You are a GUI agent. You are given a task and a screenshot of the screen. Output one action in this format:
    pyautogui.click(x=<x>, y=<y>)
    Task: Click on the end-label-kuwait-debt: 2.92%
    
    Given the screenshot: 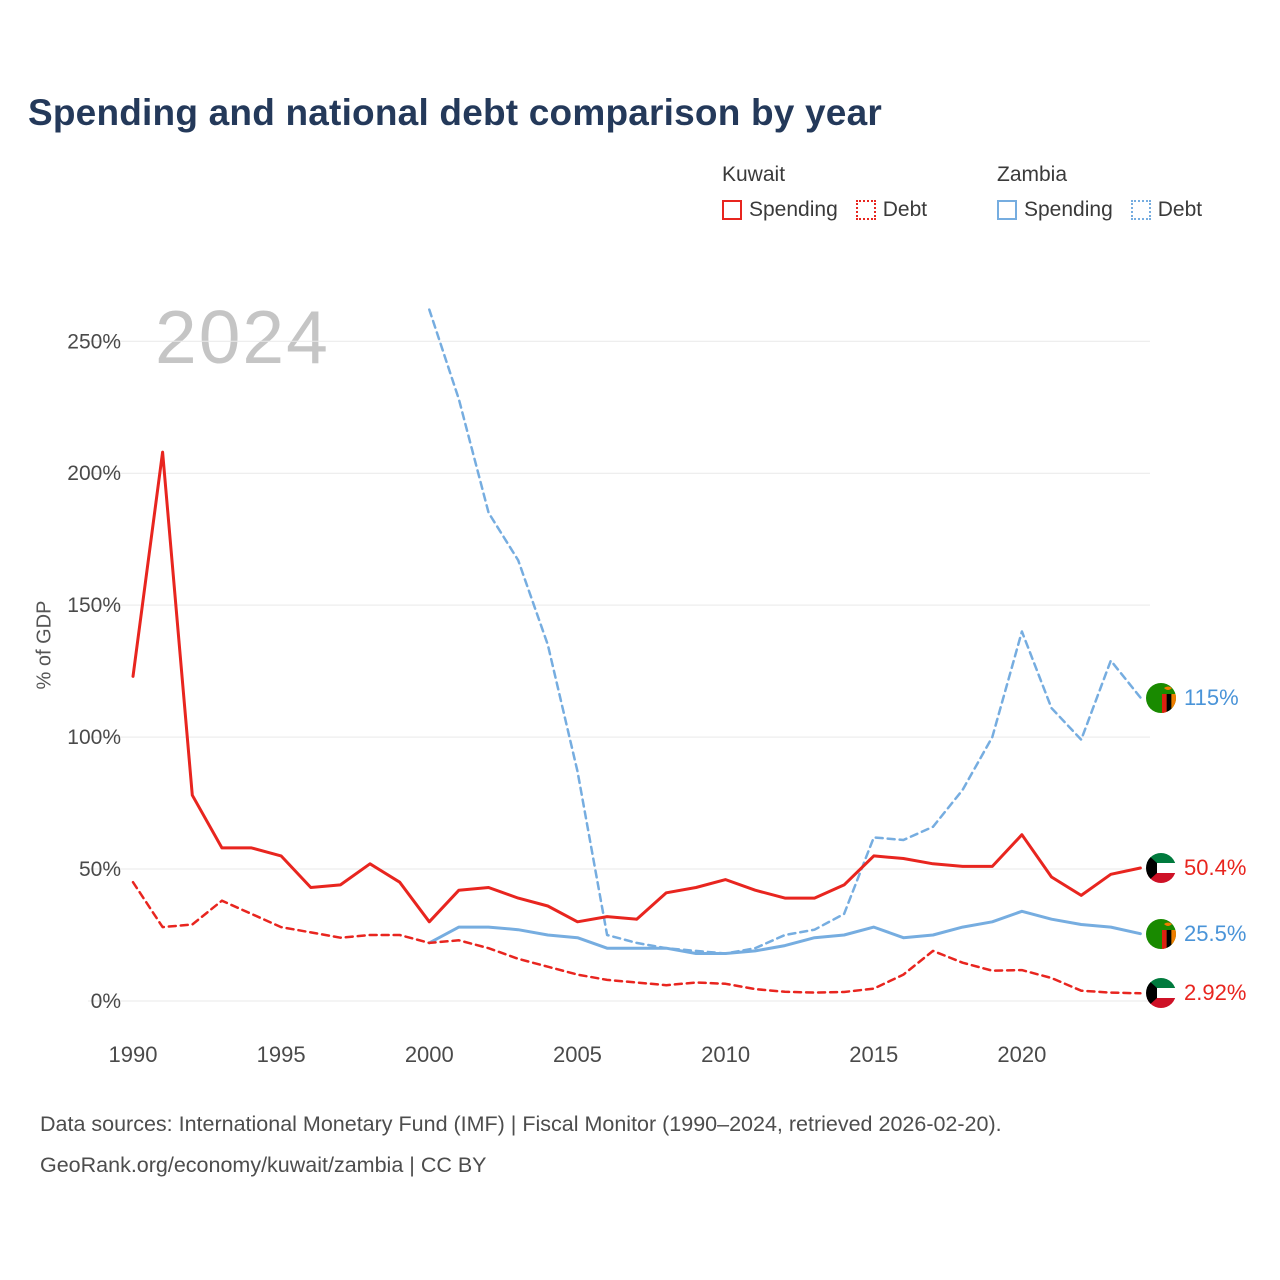 What is the action you would take?
    pyautogui.click(x=1196, y=993)
    